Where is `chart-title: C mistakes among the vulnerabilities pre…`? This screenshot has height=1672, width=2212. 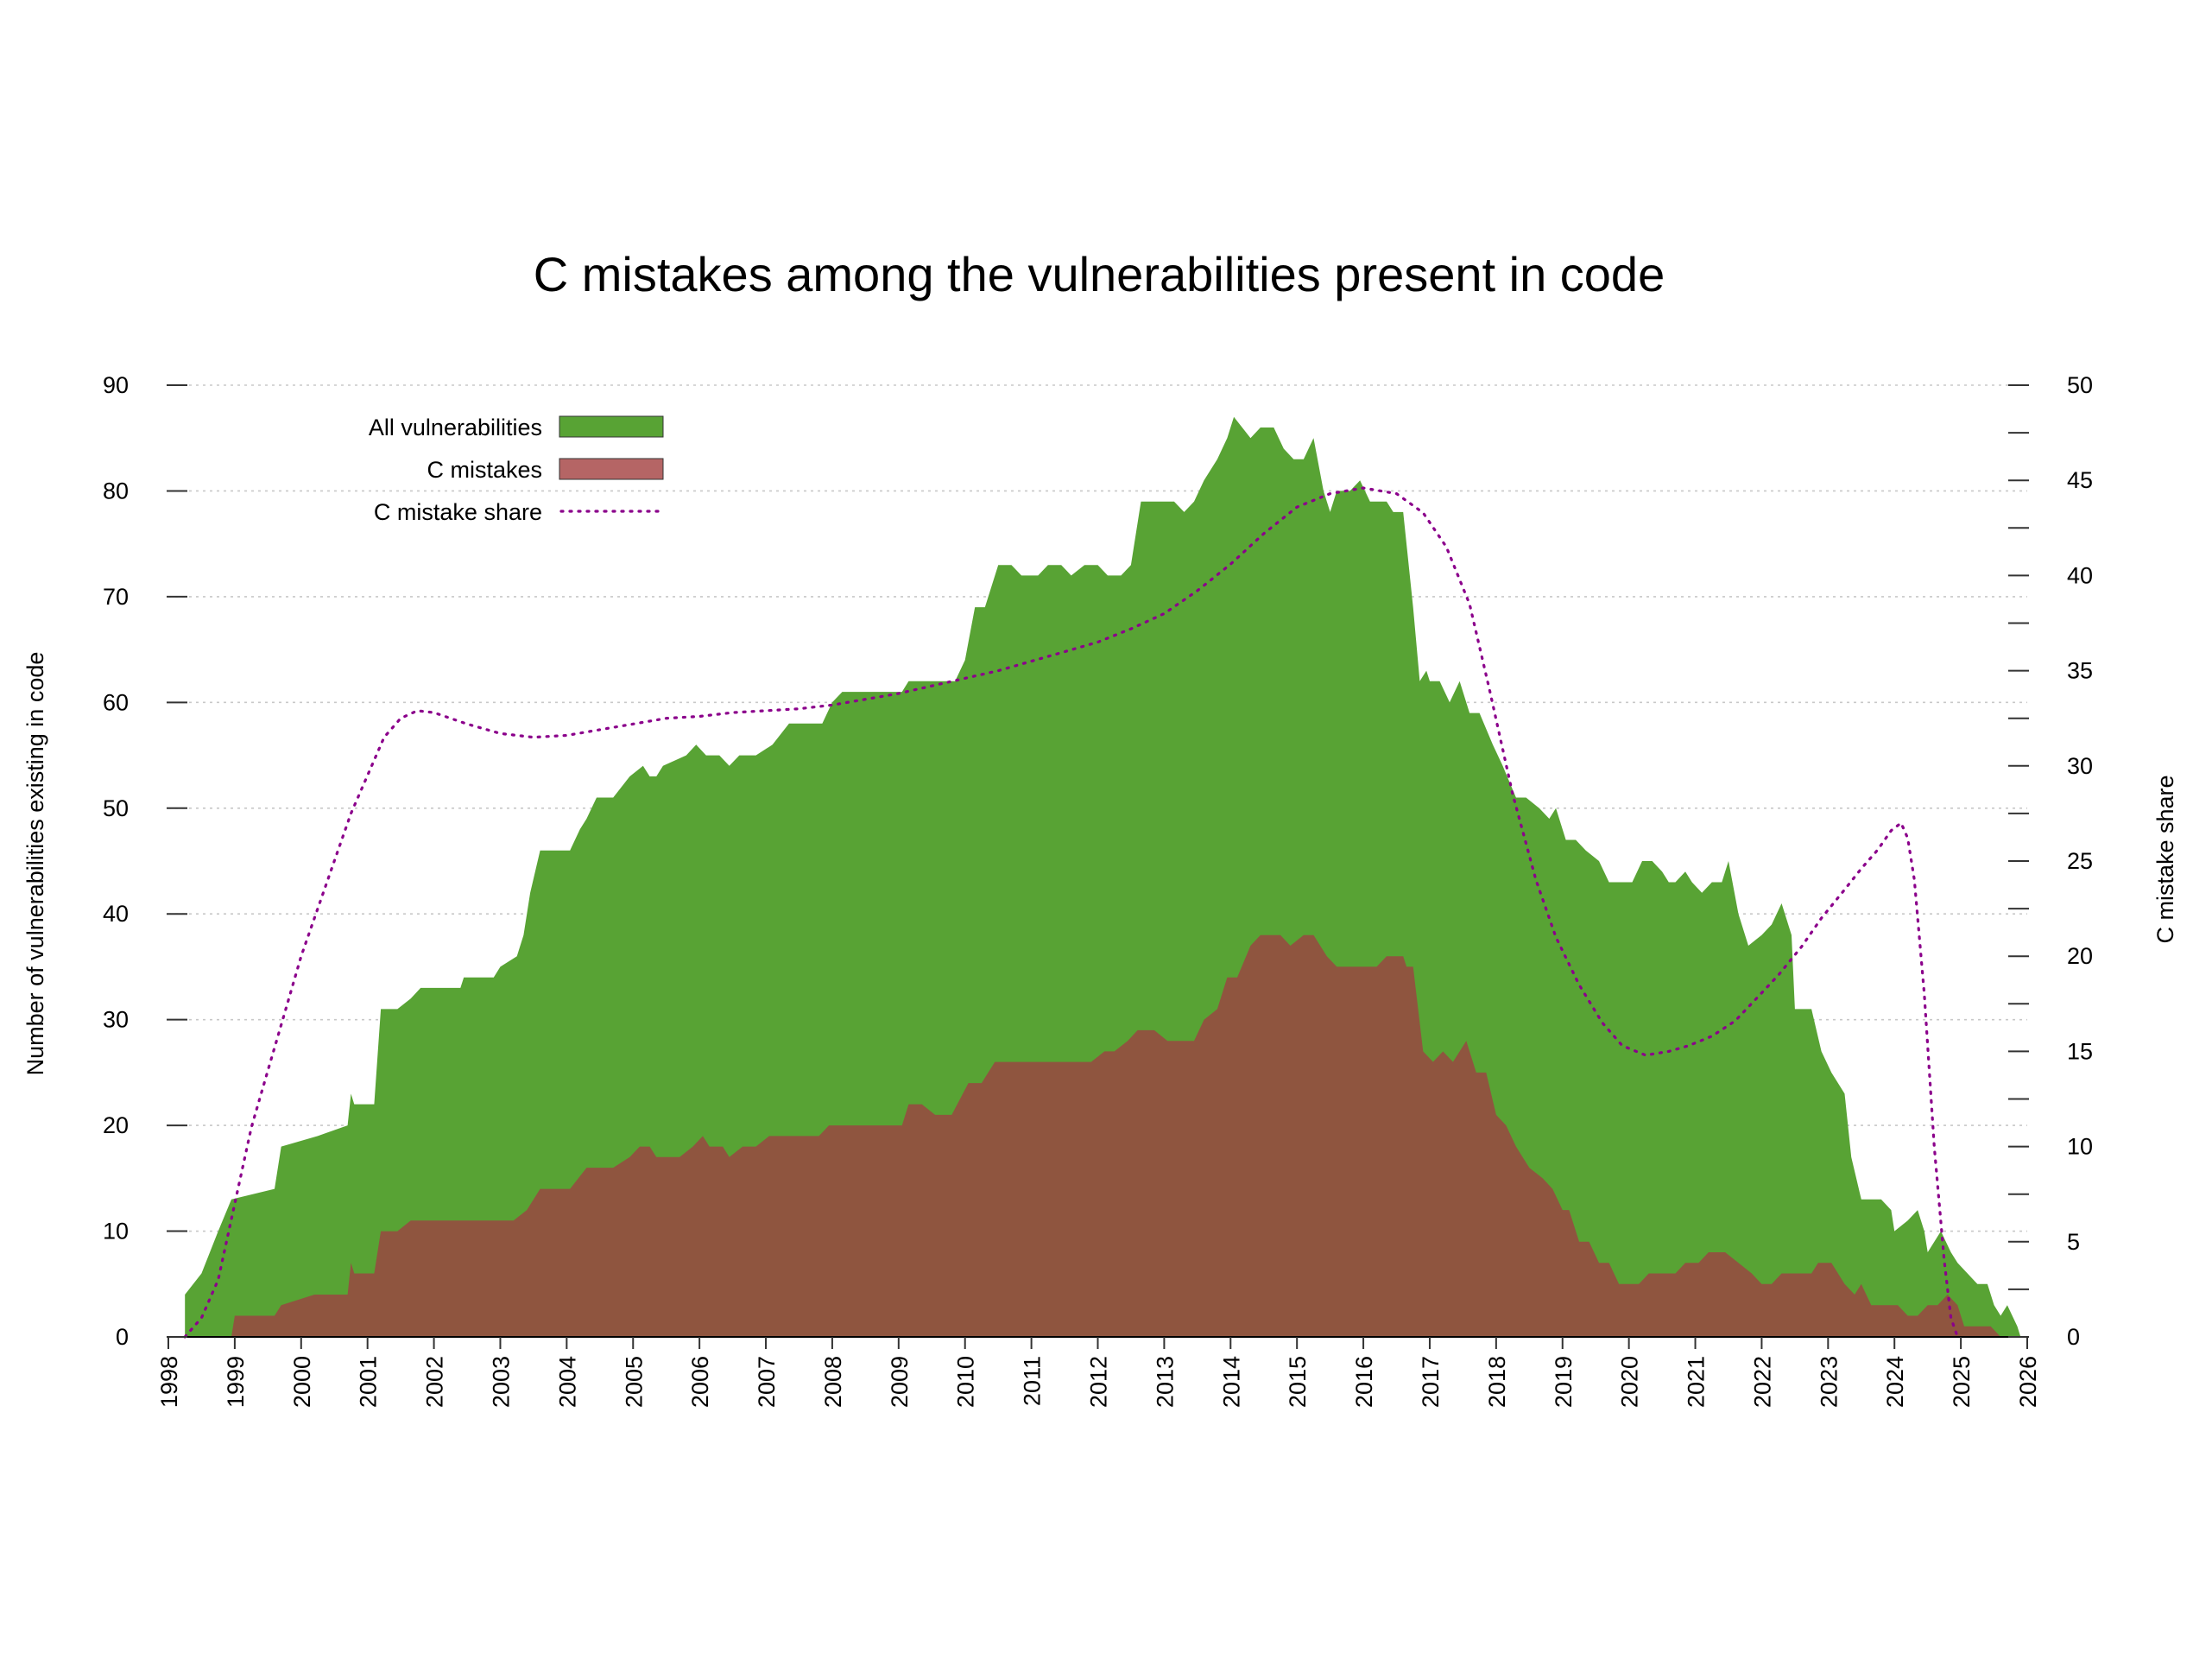 chart-title: C mistakes among the vulnerabilities pre… is located at coordinates (1099, 274).